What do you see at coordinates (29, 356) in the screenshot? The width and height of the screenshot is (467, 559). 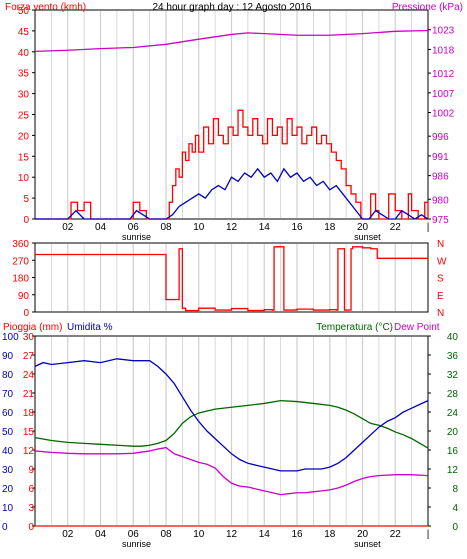 I see `rain-tick-label: 27` at bounding box center [29, 356].